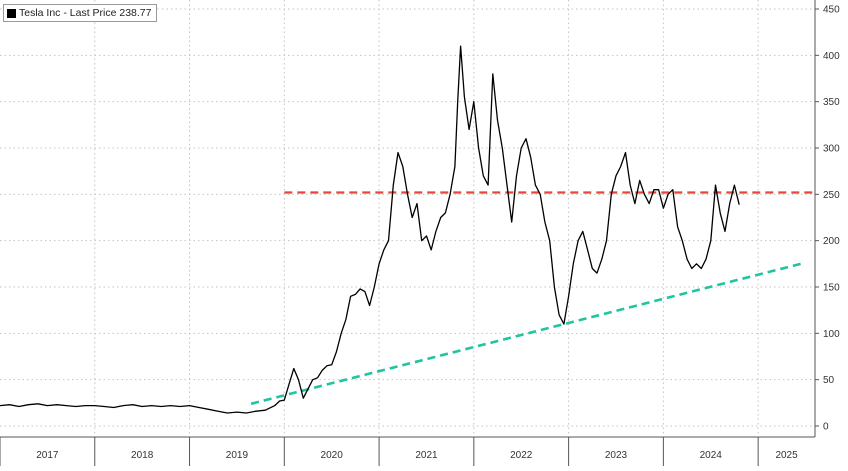  Describe the element at coordinates (831, 334) in the screenshot. I see `y-tick-label: 100` at that location.